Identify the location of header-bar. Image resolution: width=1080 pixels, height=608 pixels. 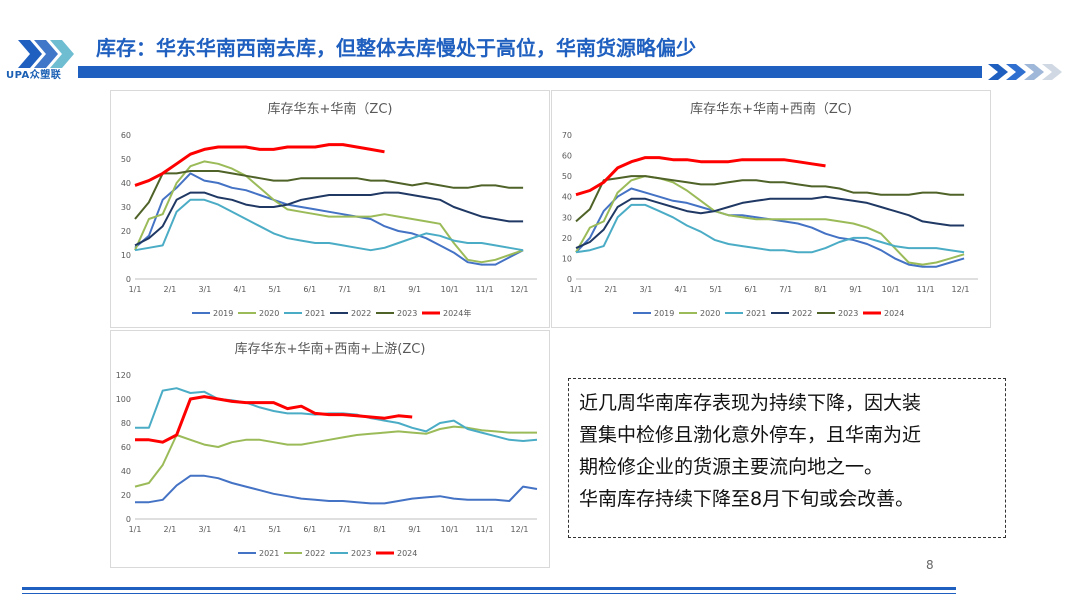
(530, 72).